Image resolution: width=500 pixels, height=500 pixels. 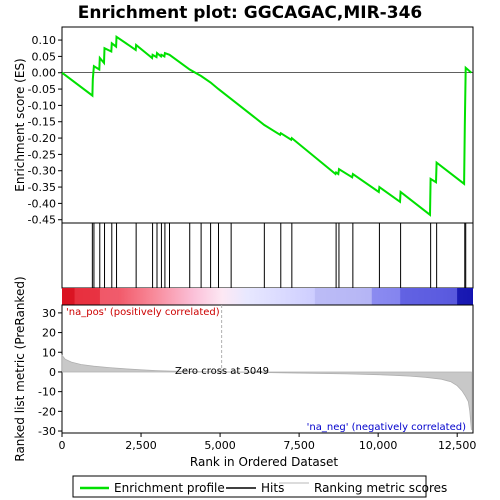 I want to click on es-y-tick-label: 0.10, so click(x=44, y=40).